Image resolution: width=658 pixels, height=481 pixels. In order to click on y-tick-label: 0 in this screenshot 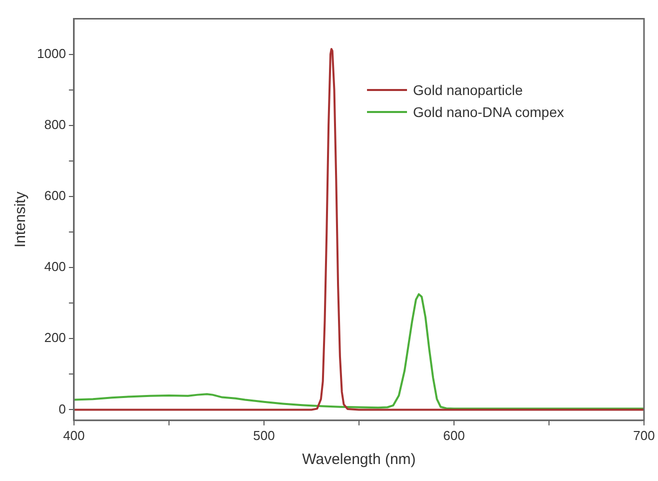, I will do `click(62, 408)`.